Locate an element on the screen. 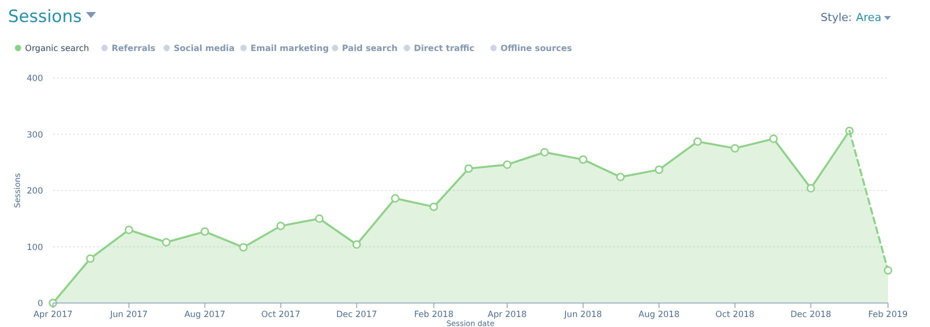 The height and width of the screenshot is (327, 930). x-tick-label: Jun 2018 is located at coordinates (582, 315).